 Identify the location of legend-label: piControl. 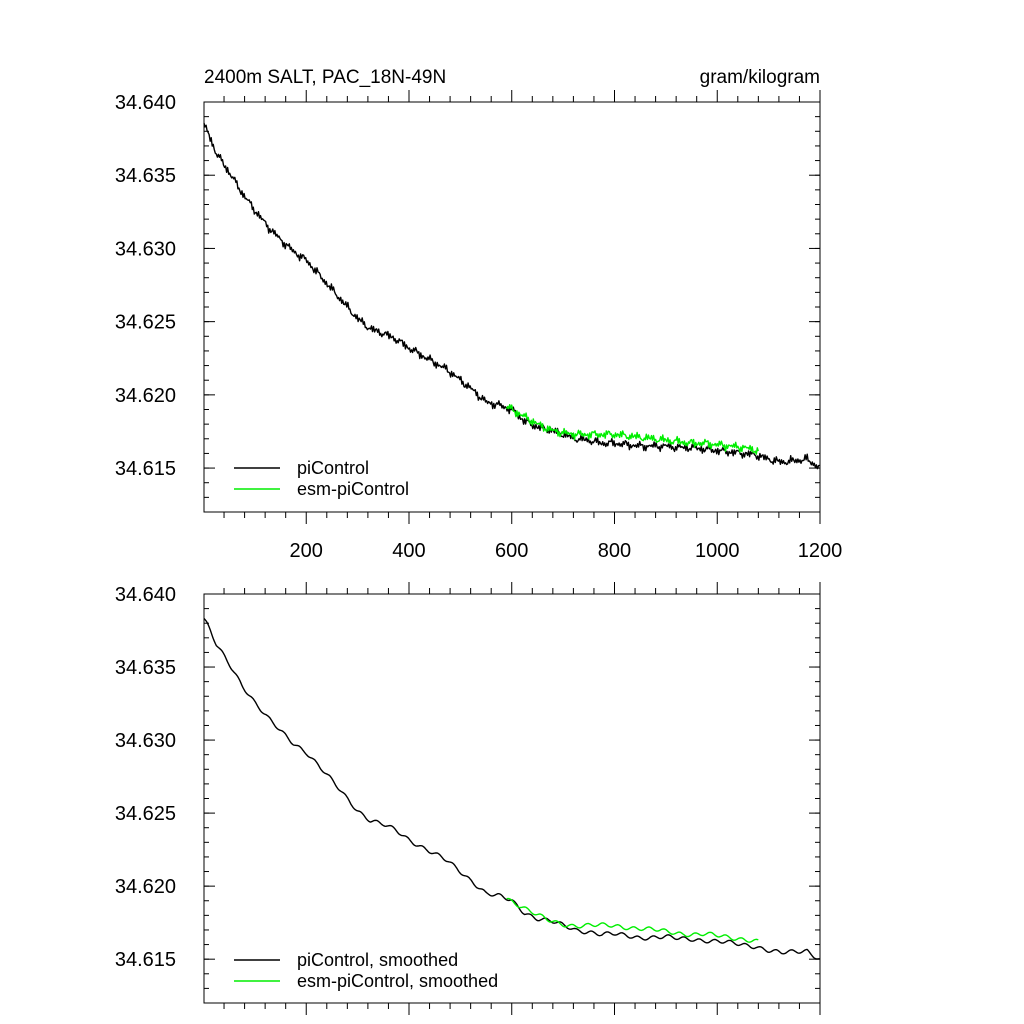
(333, 468).